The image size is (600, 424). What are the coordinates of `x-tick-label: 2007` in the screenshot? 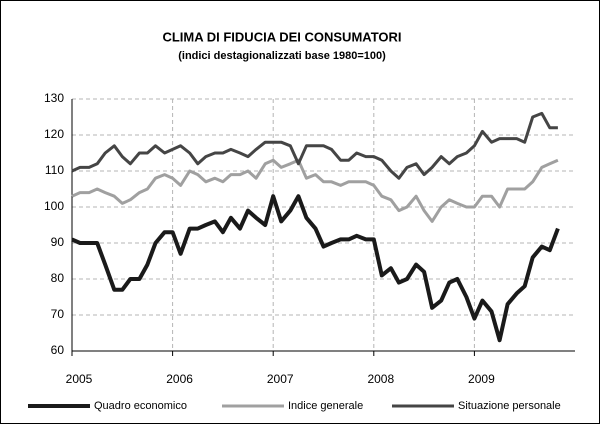 It's located at (280, 379).